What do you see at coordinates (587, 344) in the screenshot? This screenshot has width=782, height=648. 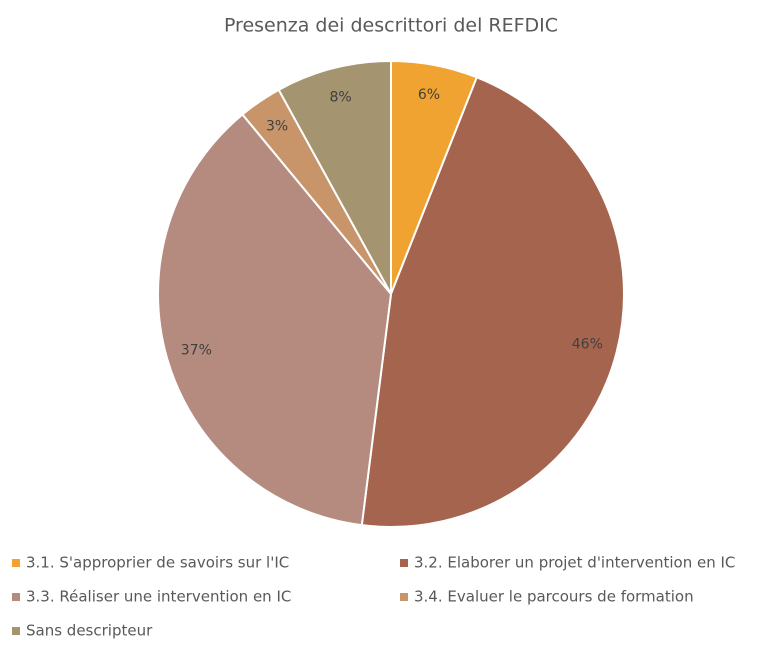 I see `data-label: 46%` at bounding box center [587, 344].